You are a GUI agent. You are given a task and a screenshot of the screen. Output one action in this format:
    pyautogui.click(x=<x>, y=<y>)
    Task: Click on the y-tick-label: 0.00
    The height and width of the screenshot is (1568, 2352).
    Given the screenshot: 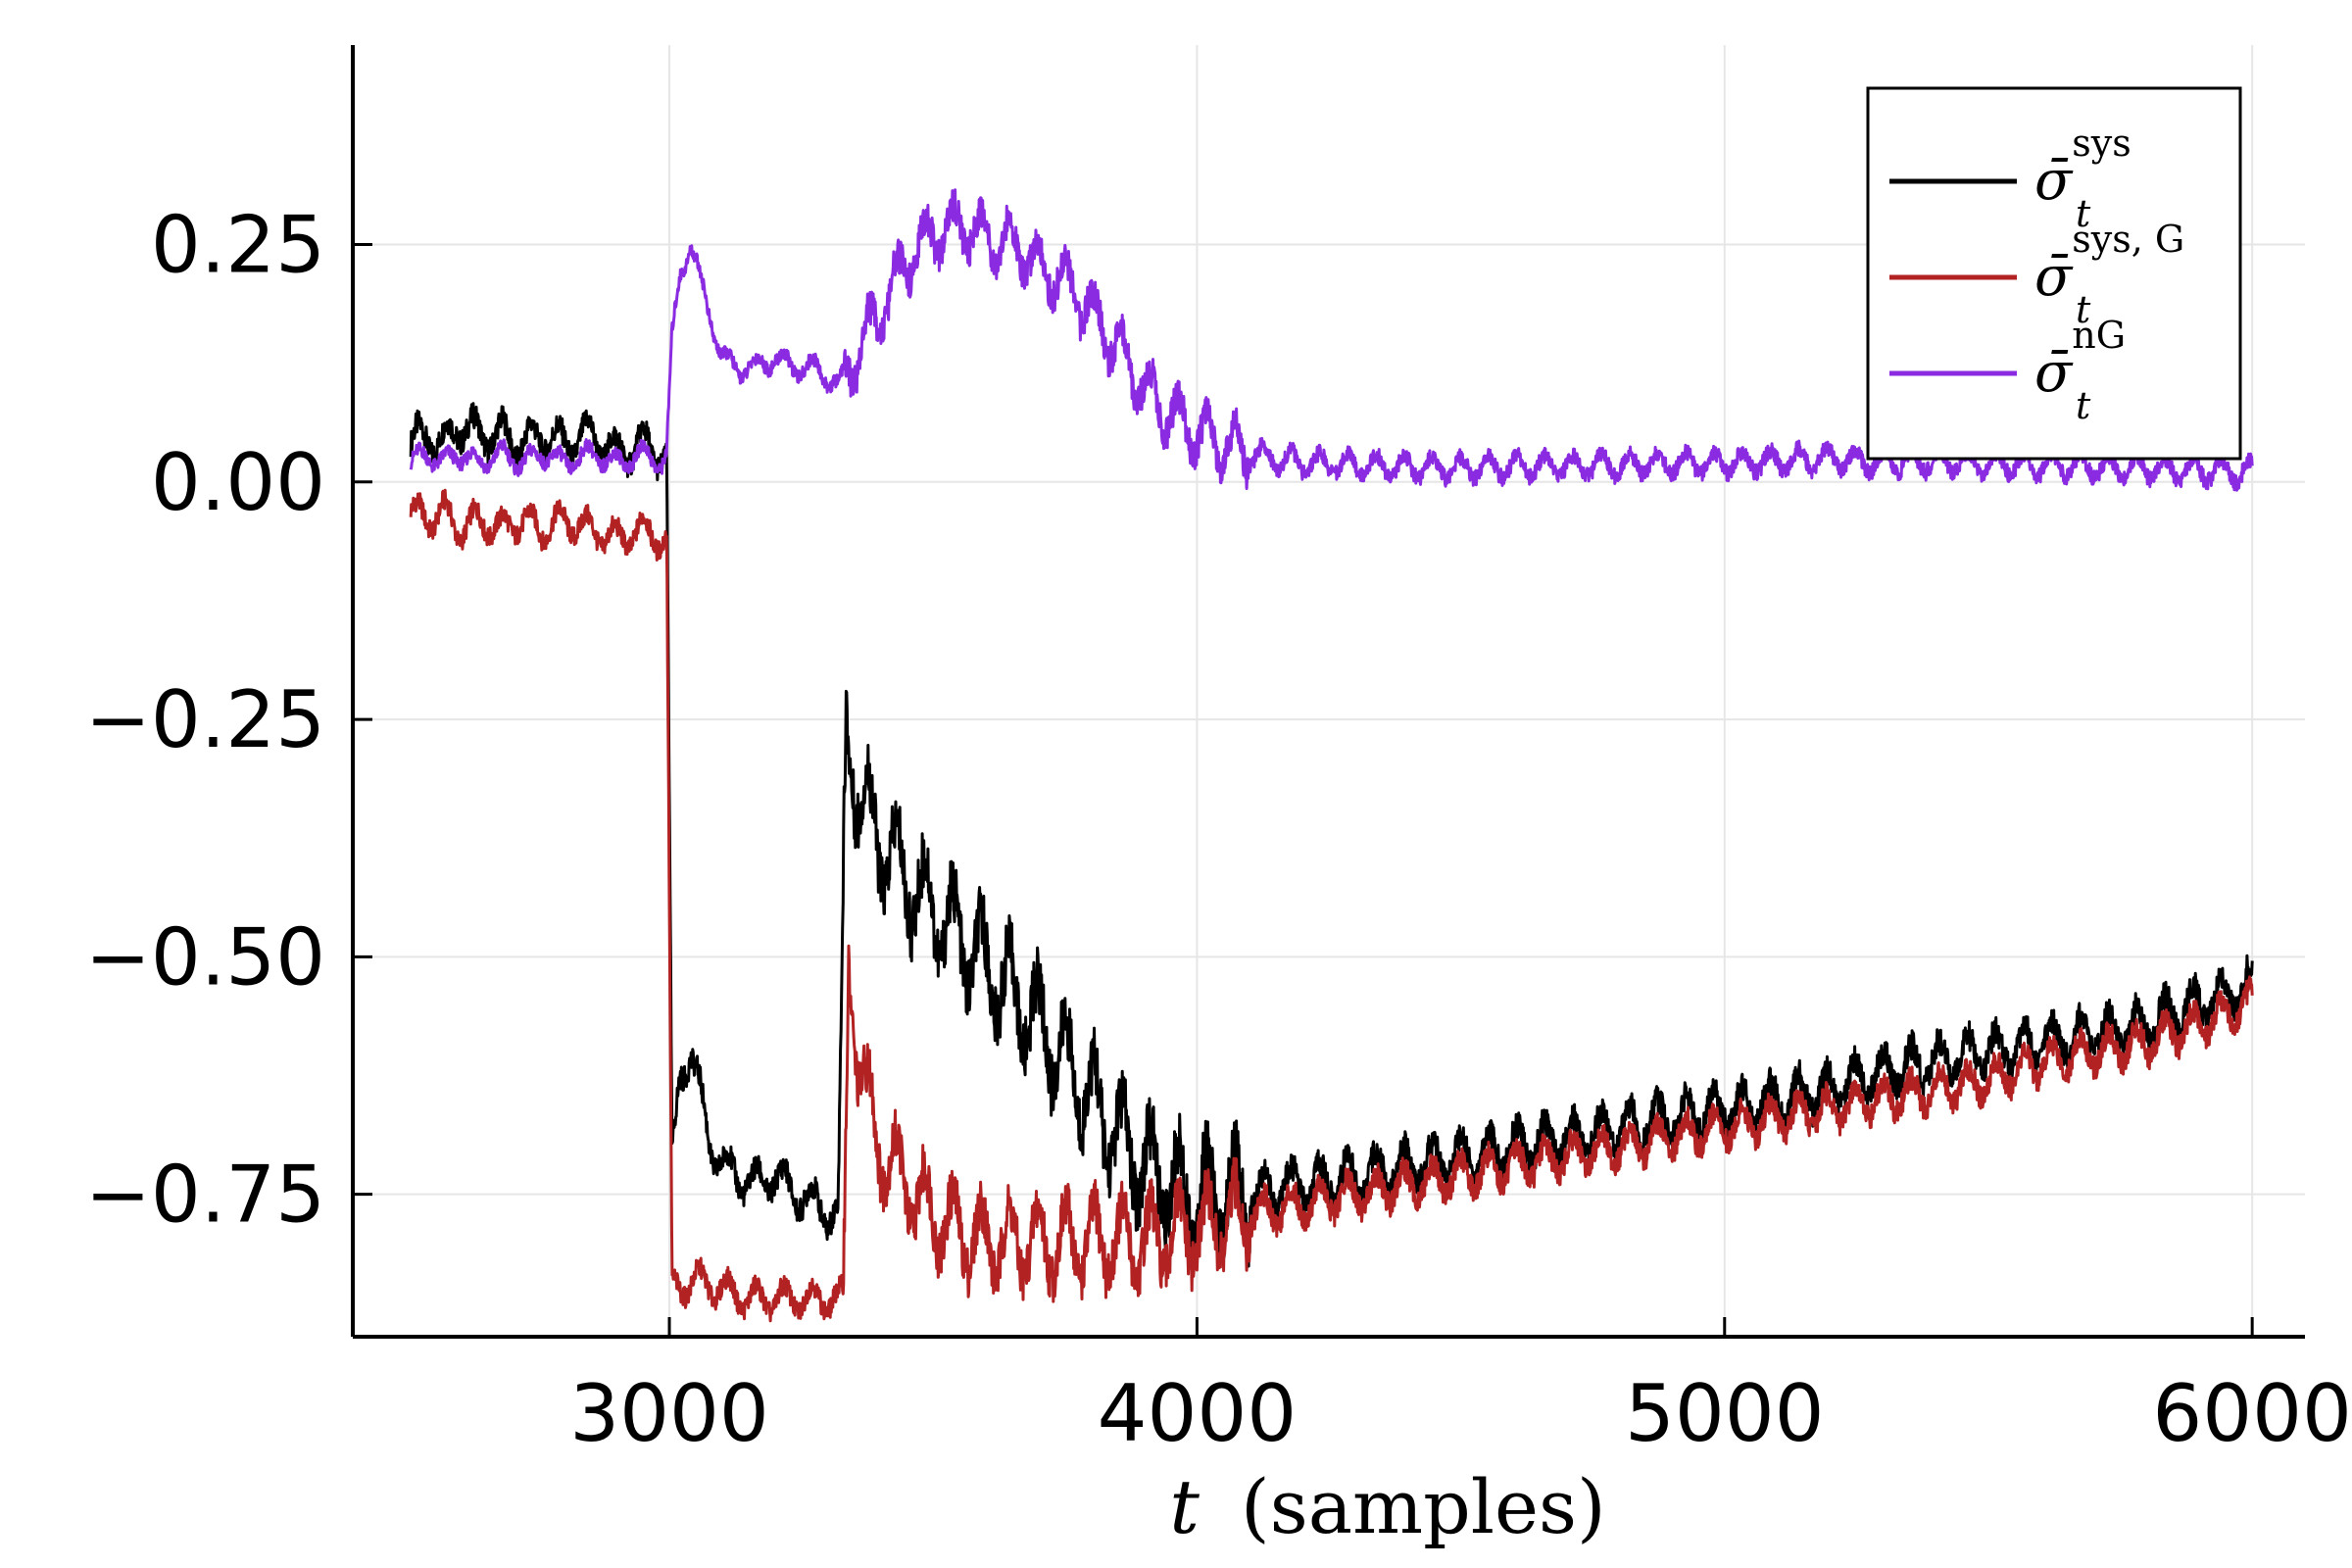 What is the action you would take?
    pyautogui.click(x=238, y=482)
    